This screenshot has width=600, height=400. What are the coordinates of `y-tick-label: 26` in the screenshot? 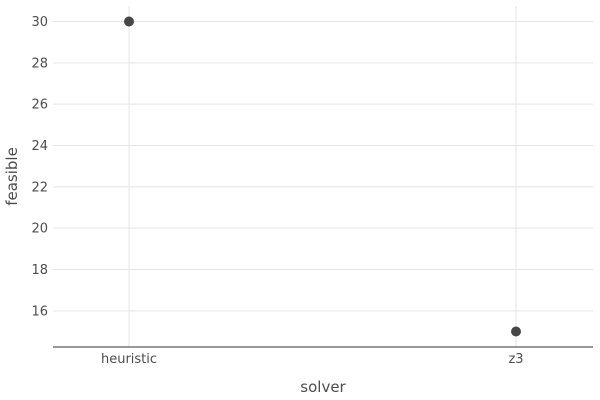 It's located at (39, 105).